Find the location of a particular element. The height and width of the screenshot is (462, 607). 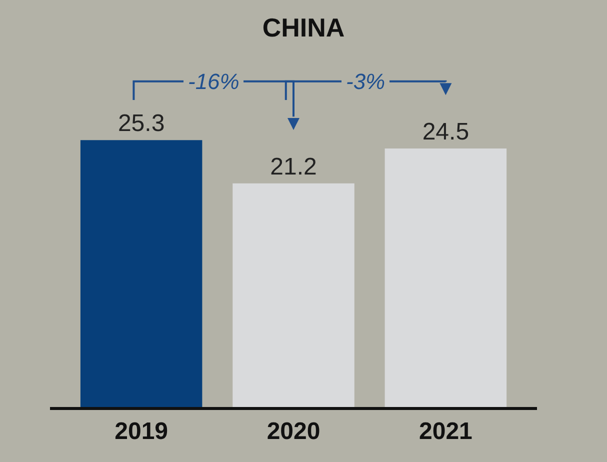

data-label: 25.3 is located at coordinates (141, 124).